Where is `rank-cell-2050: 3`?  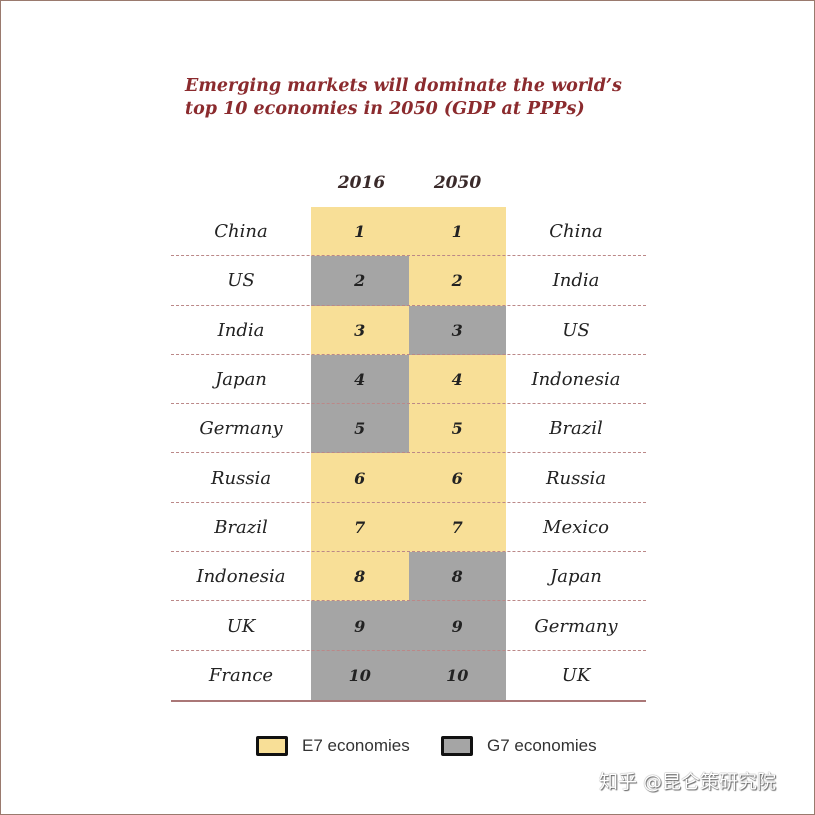 rank-cell-2050: 3 is located at coordinates (457, 330).